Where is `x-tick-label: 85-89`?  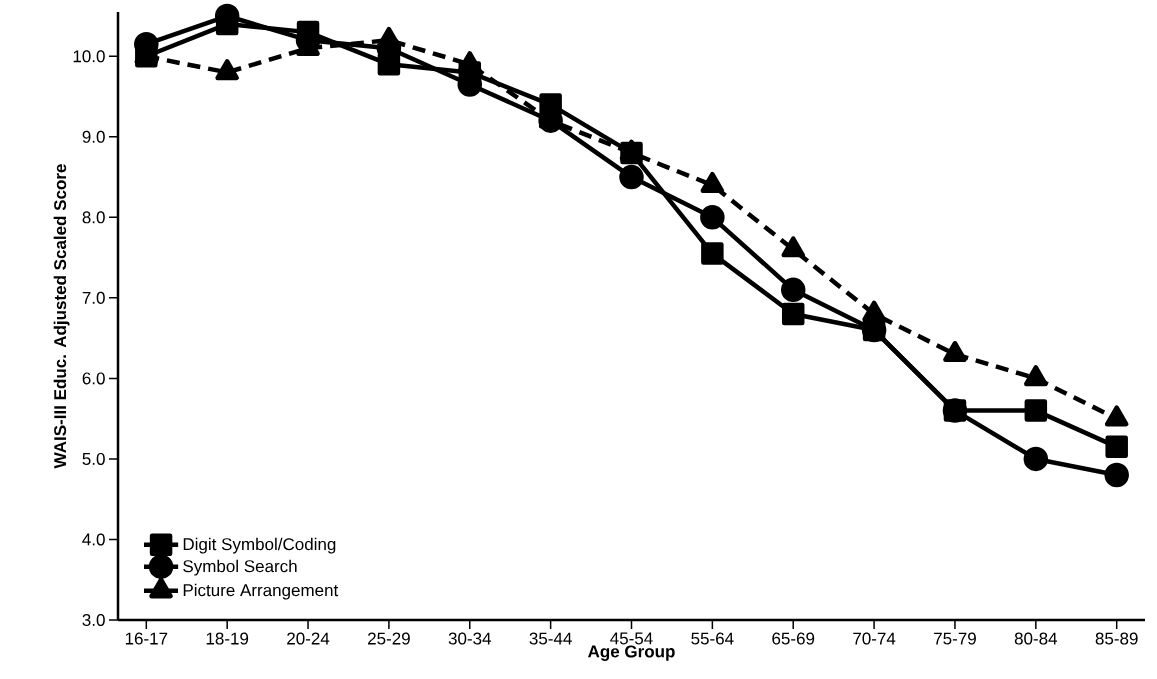
x-tick-label: 85-89 is located at coordinates (1116, 638).